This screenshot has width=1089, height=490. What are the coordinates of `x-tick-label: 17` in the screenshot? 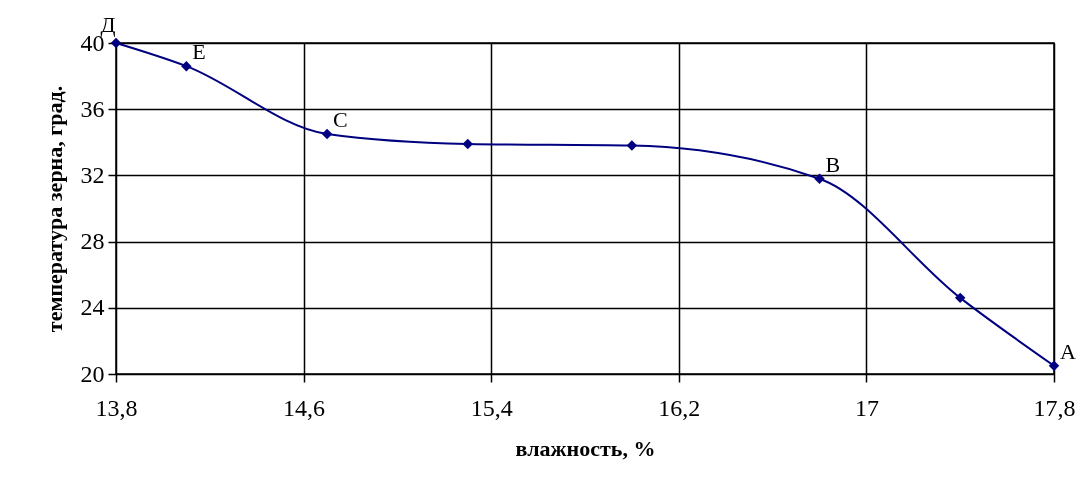 It's located at (866, 407).